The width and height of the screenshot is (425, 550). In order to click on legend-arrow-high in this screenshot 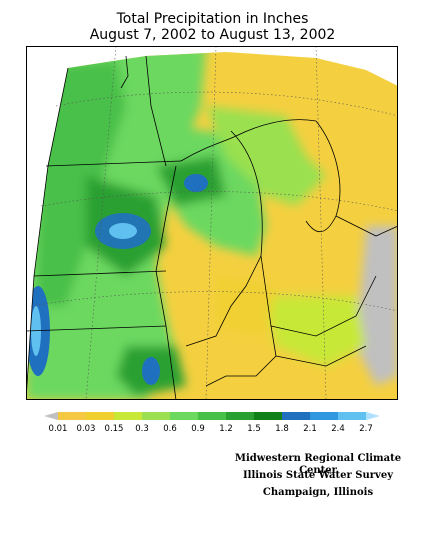, I will do `click(373, 416)`.